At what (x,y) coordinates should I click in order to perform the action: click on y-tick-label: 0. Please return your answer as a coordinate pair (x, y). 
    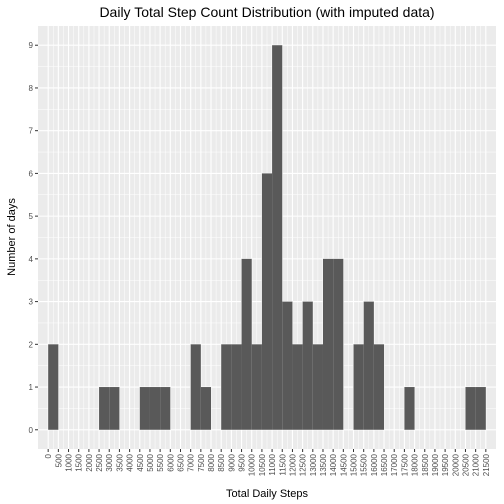
    Looking at the image, I should click on (31, 430).